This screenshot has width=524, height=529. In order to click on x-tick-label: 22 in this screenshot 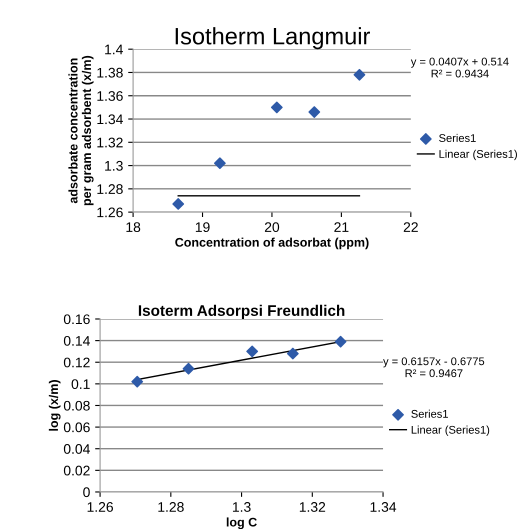, I will do `click(411, 227)`.